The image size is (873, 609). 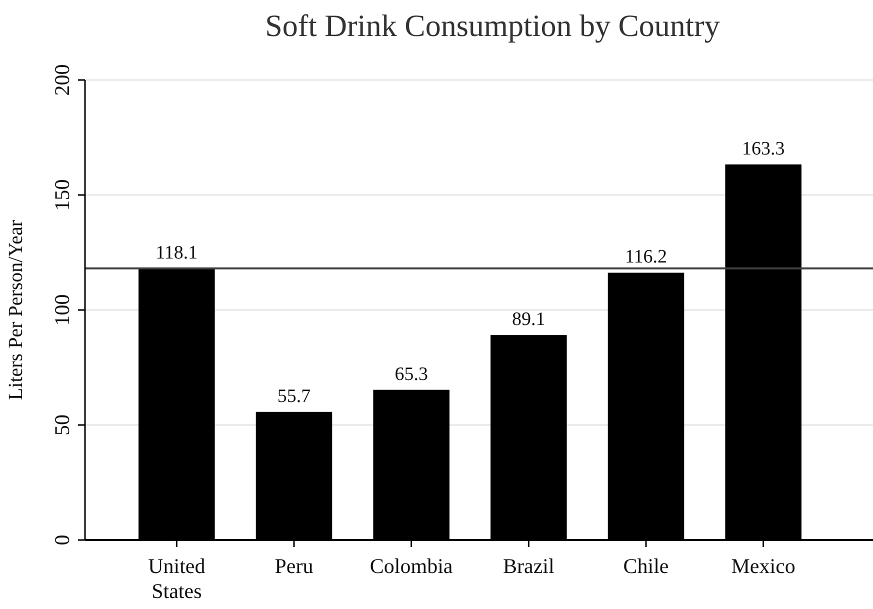 I want to click on data-label: 118.1, so click(x=177, y=253).